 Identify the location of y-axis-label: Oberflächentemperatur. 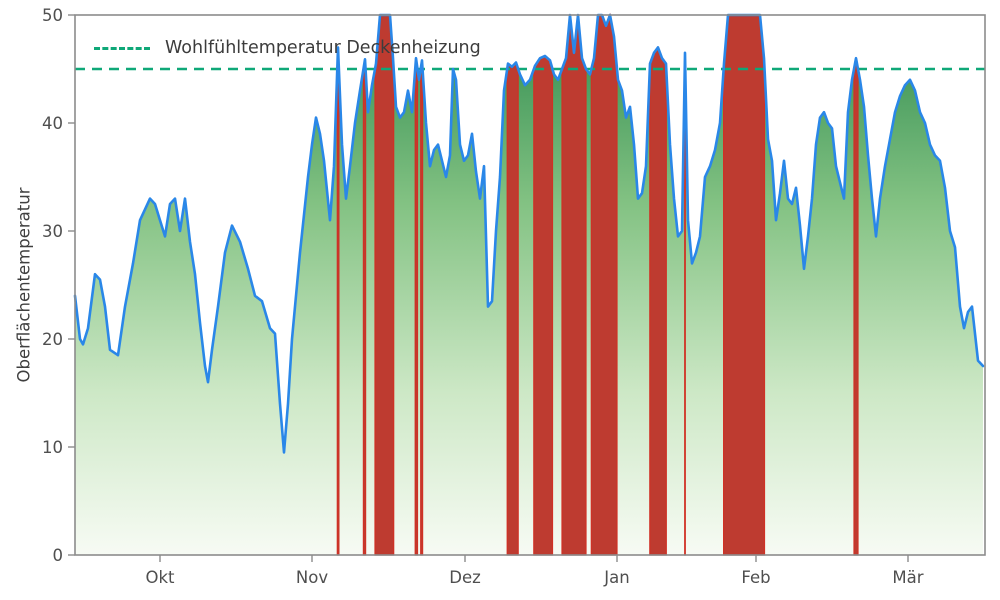
(24, 285).